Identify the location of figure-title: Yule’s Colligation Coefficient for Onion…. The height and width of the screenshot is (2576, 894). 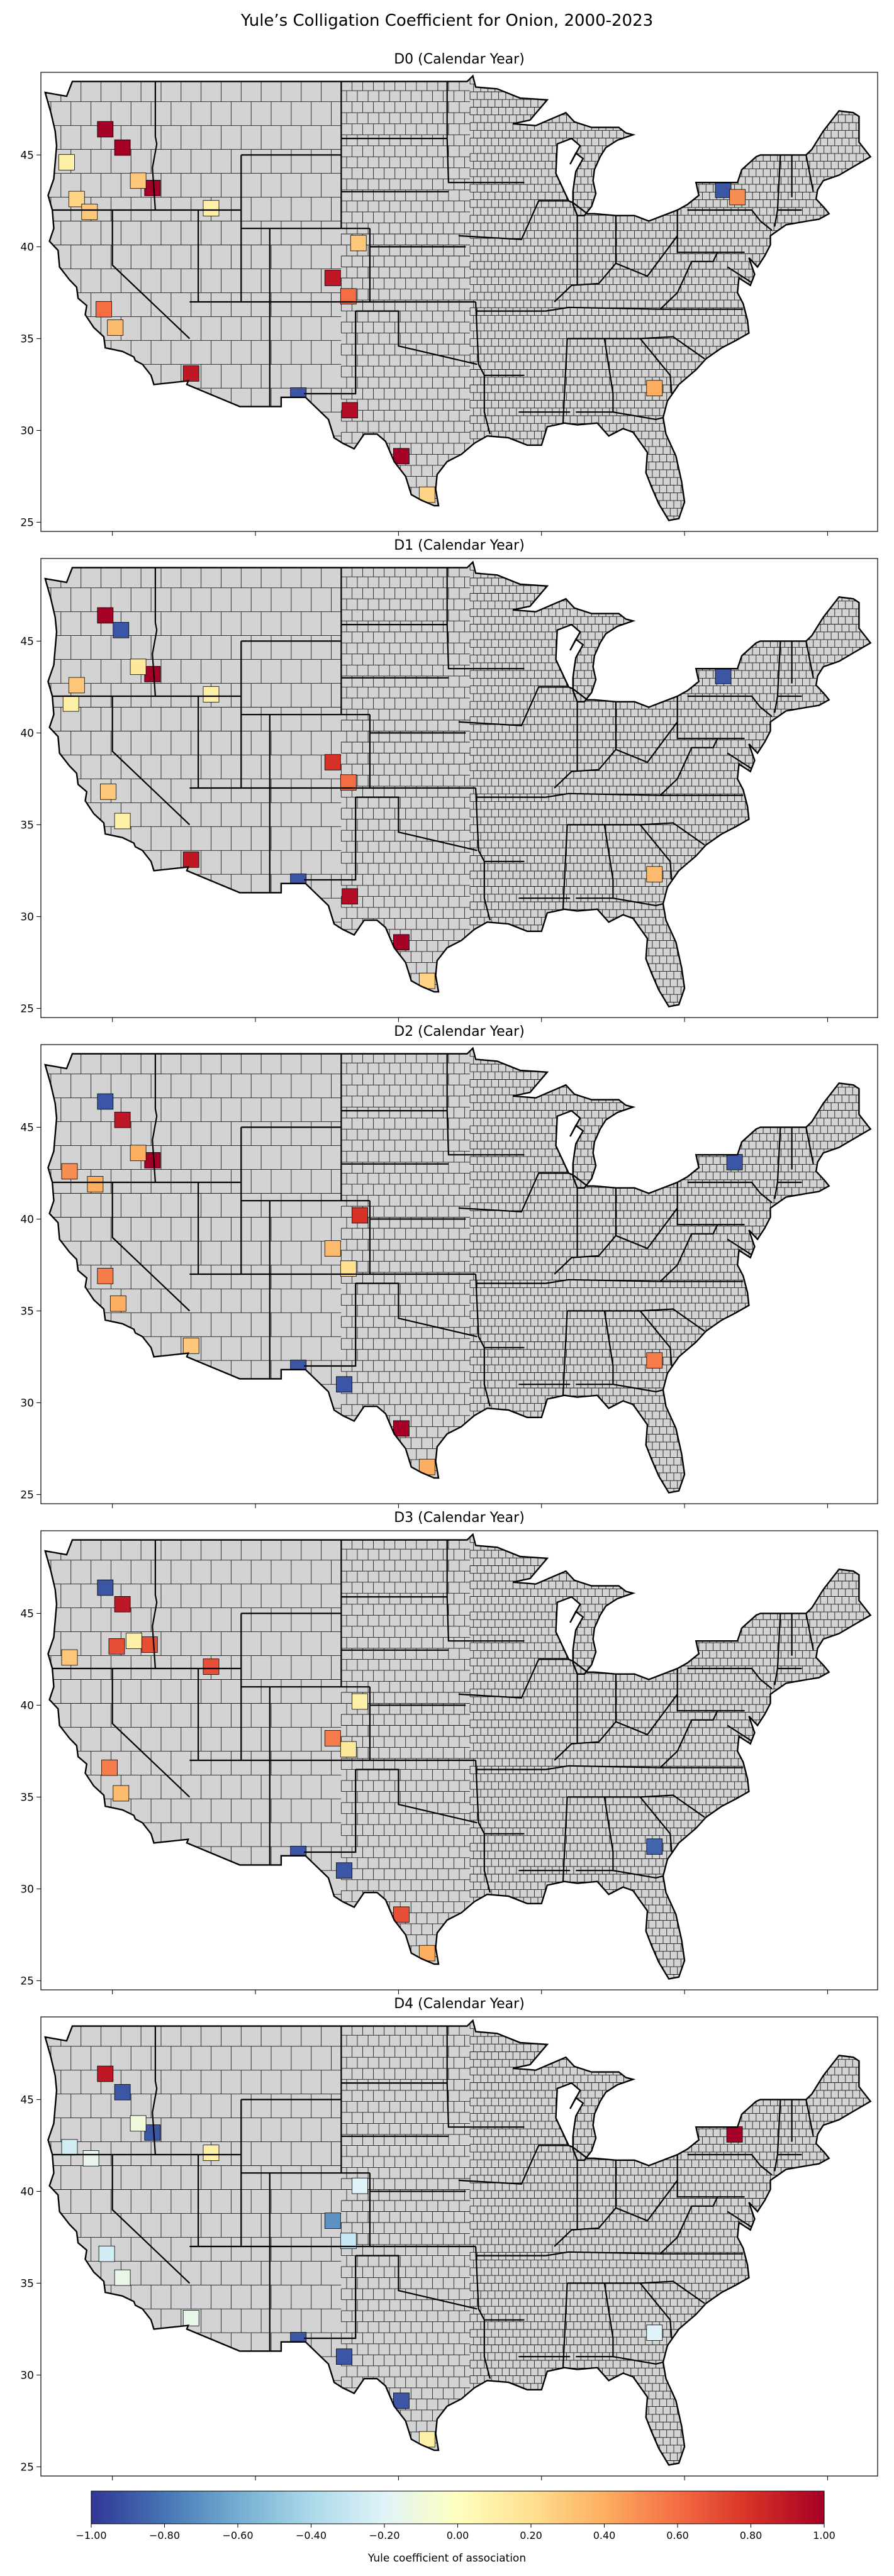
(447, 20).